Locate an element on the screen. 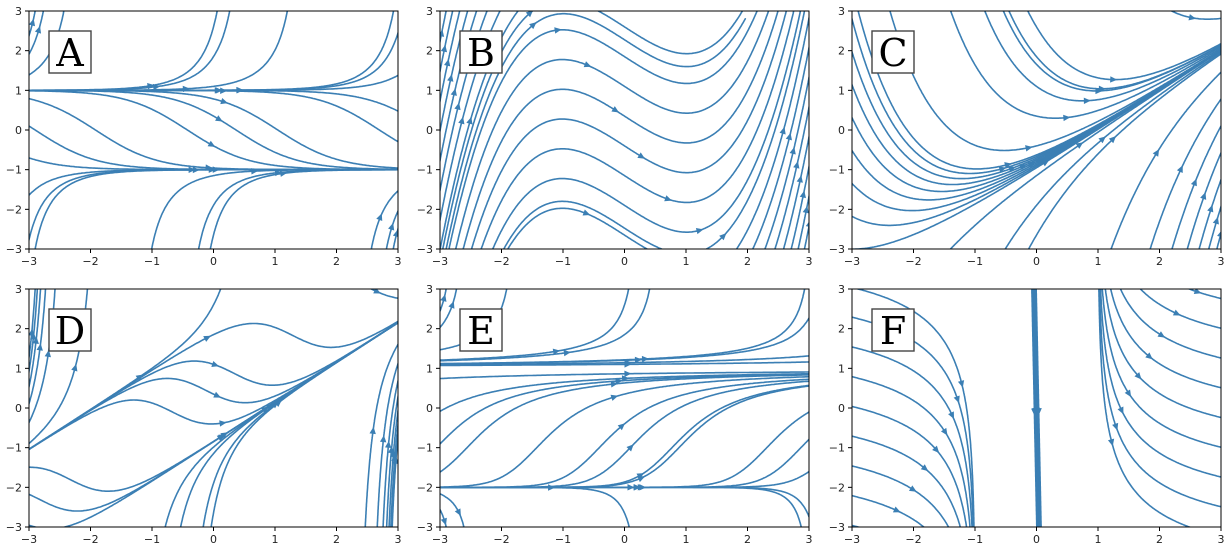  y-tick-label: −3 is located at coordinates (837, 527).